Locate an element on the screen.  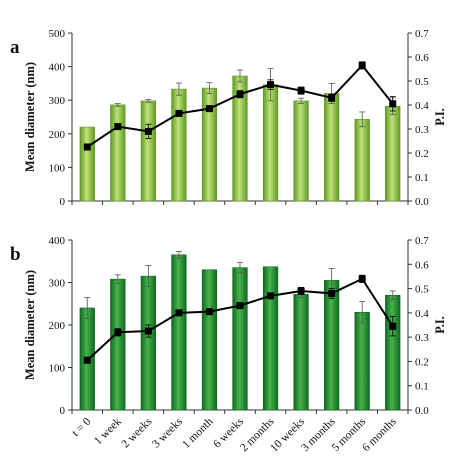
x-category-label: 2 weeks is located at coordinates (137, 432).